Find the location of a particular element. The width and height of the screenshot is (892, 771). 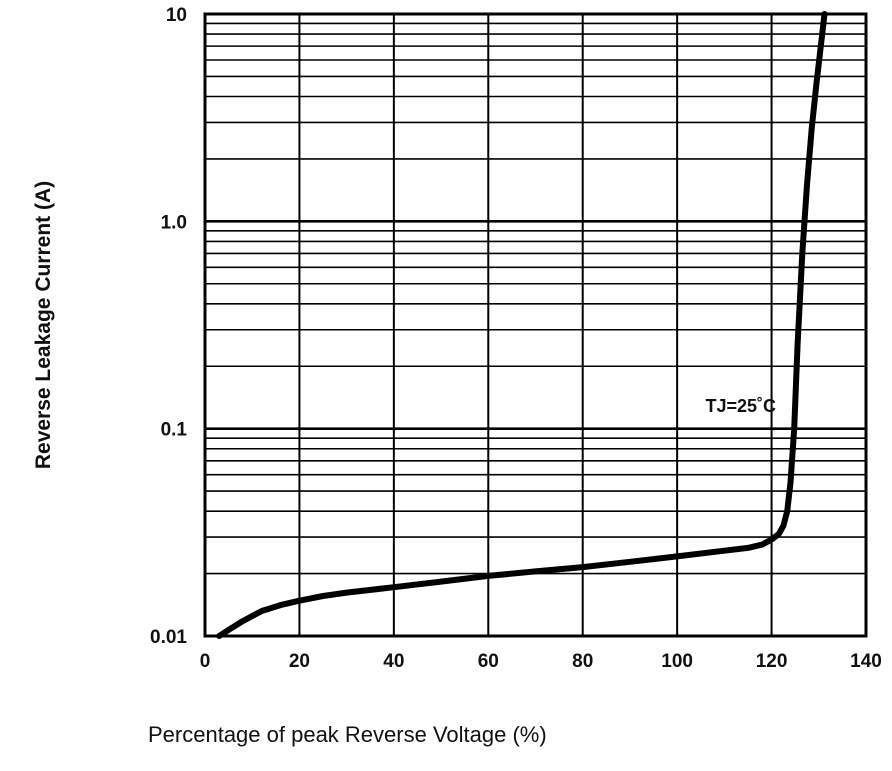

y-tick-label: 0.01 is located at coordinates (168, 637).